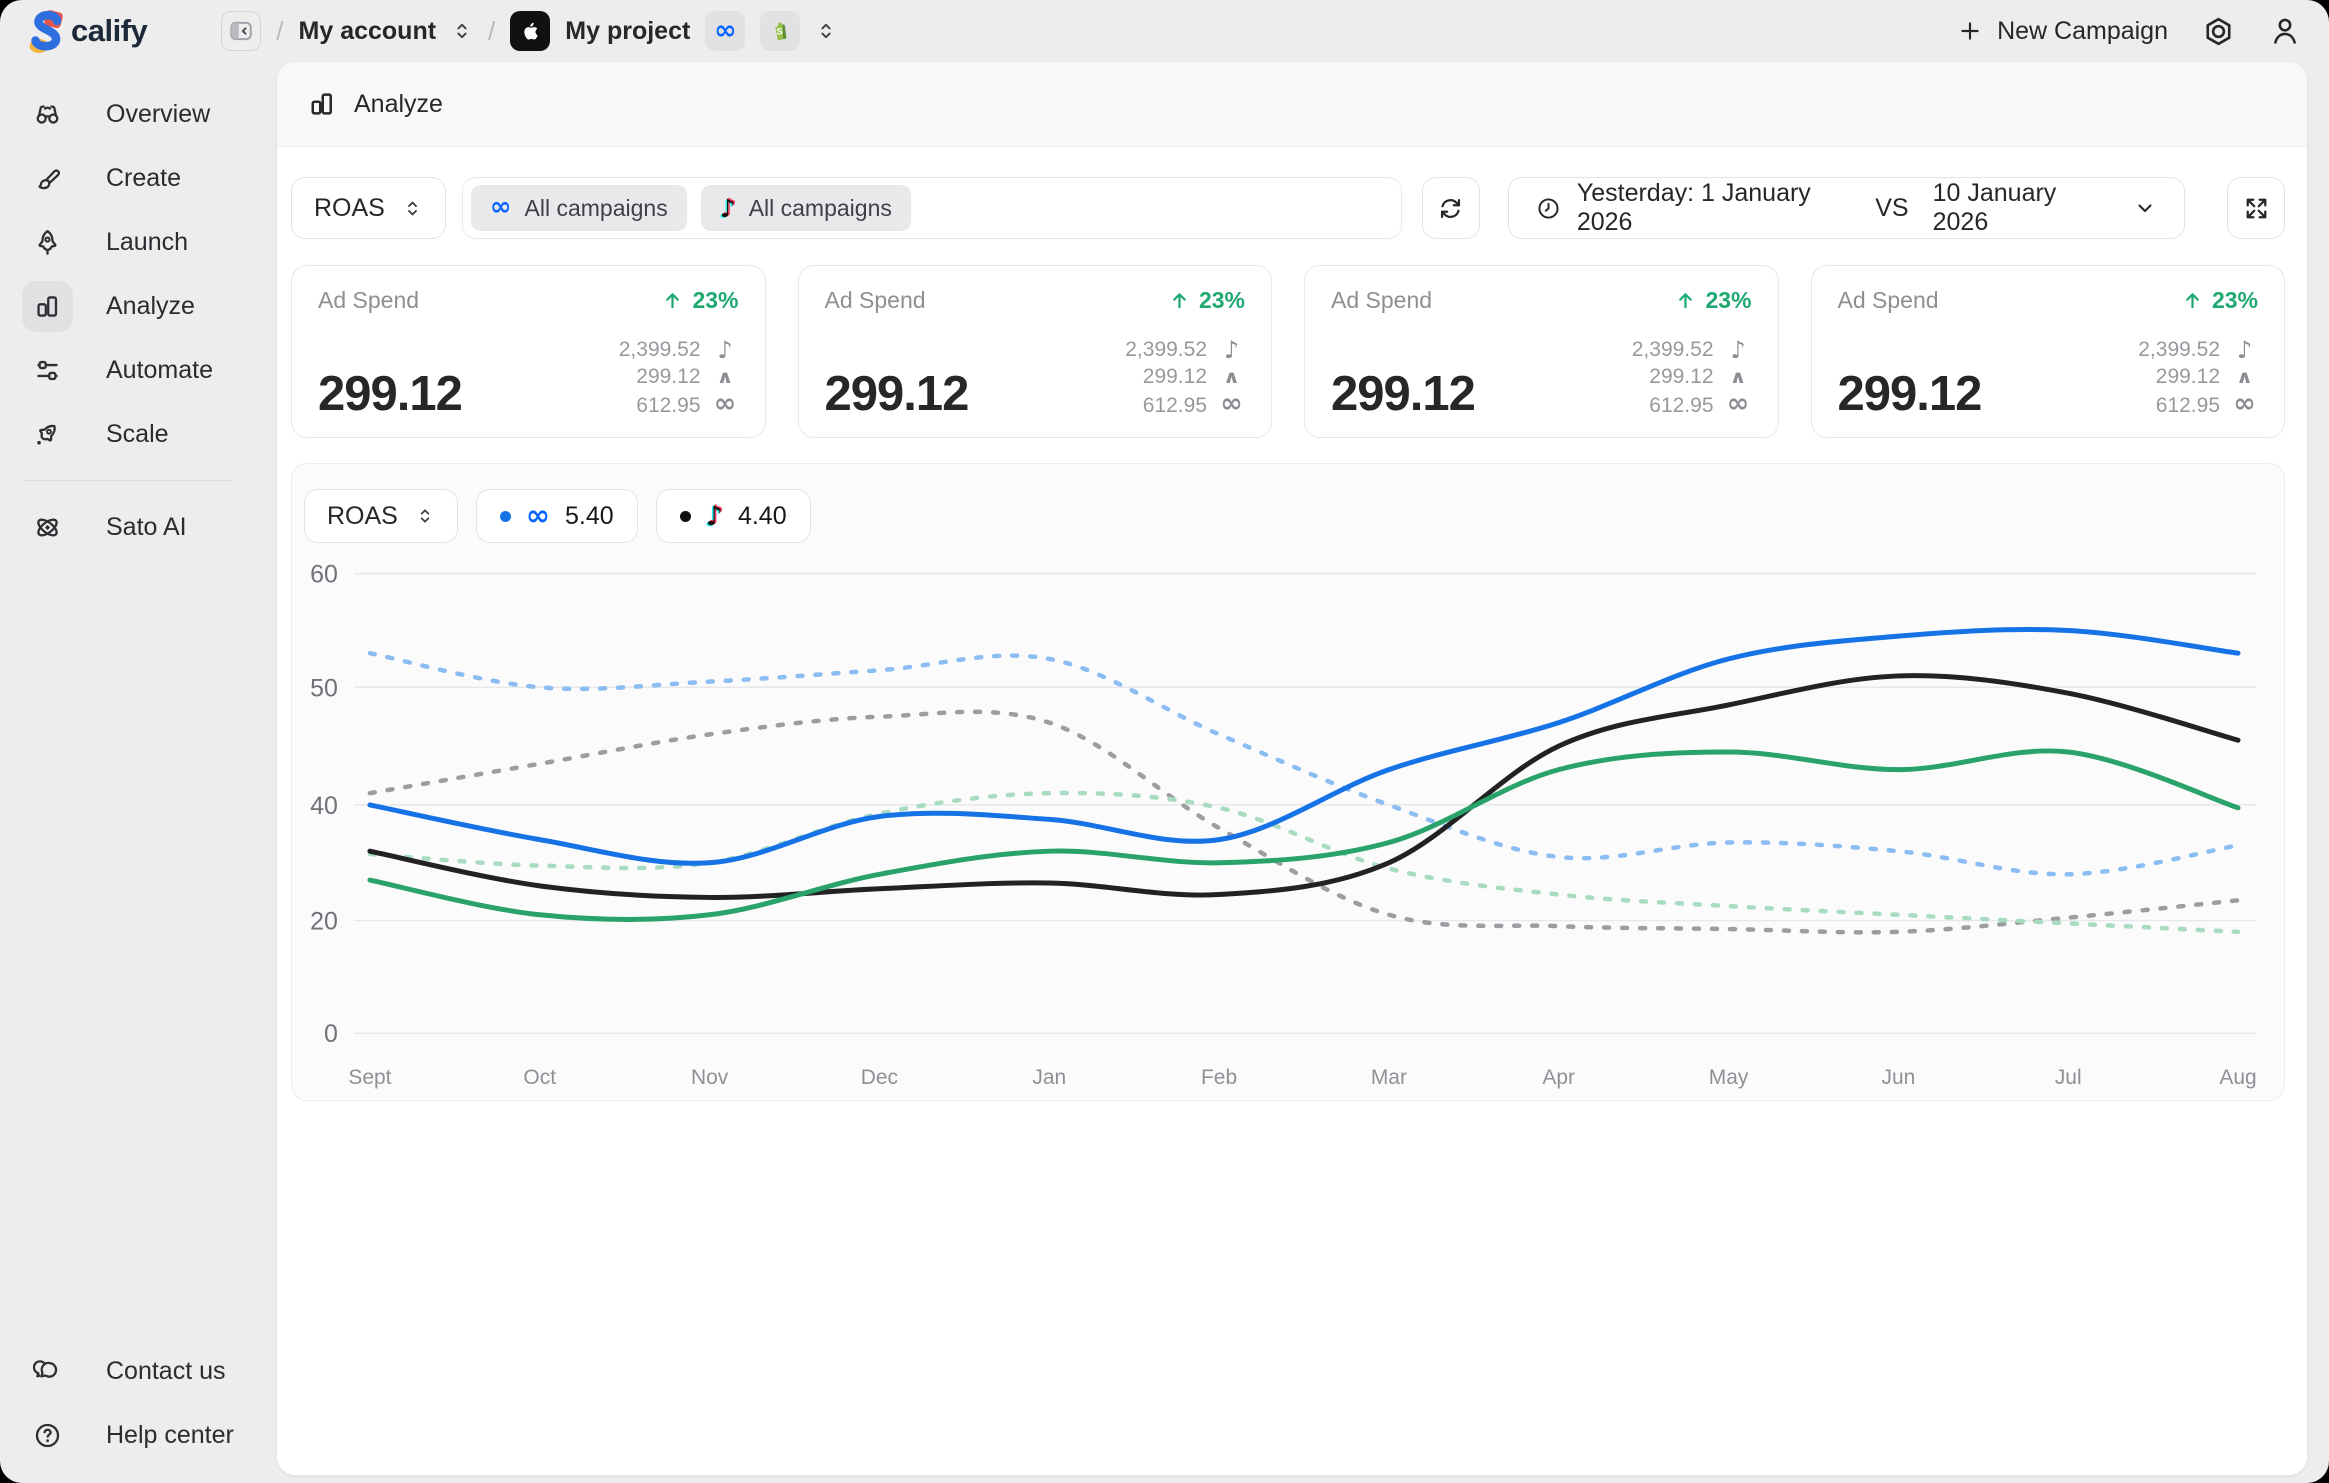 This screenshot has width=2329, height=1483. I want to click on svg-text: Mar, so click(1389, 1077).